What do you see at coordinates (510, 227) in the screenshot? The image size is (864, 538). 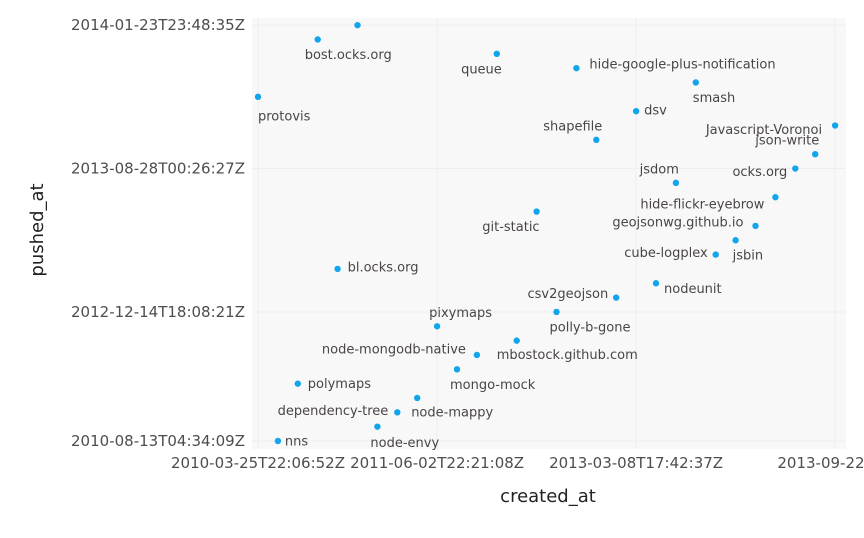 I see `point-label: git-static` at bounding box center [510, 227].